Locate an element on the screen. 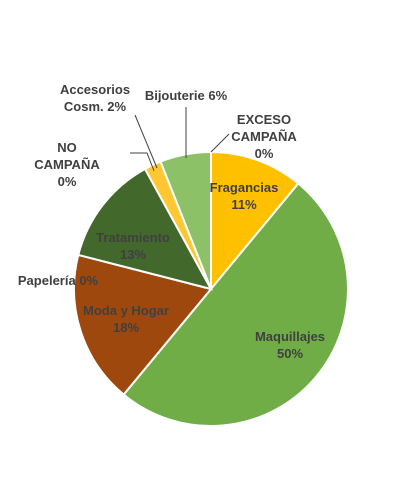 The height and width of the screenshot is (490, 410). data-label-exceso-campa-a: EXCESO CAMPAÑA 0% is located at coordinates (264, 136).